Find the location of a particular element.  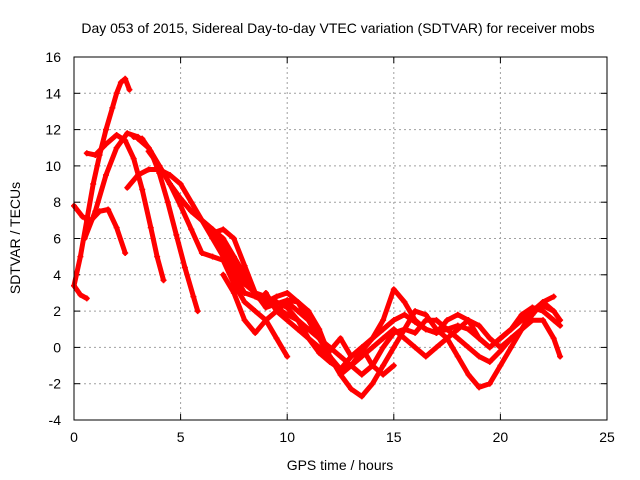

series-line is located at coordinates (125, 207).